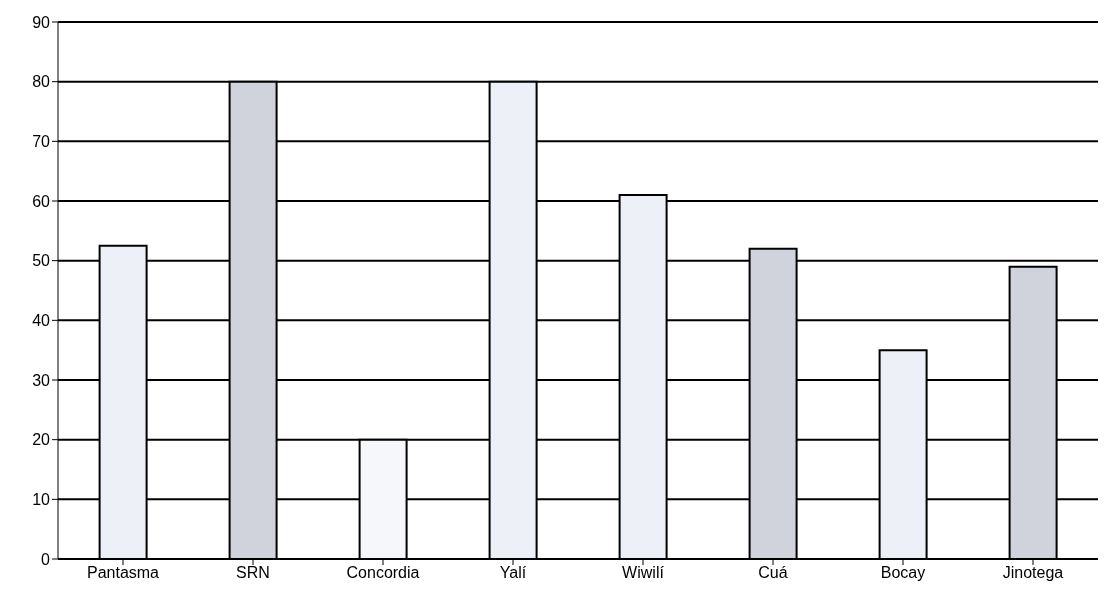 Image resolution: width=1115 pixels, height=601 pixels. What do you see at coordinates (41, 201) in the screenshot?
I see `y-tick-label: 60` at bounding box center [41, 201].